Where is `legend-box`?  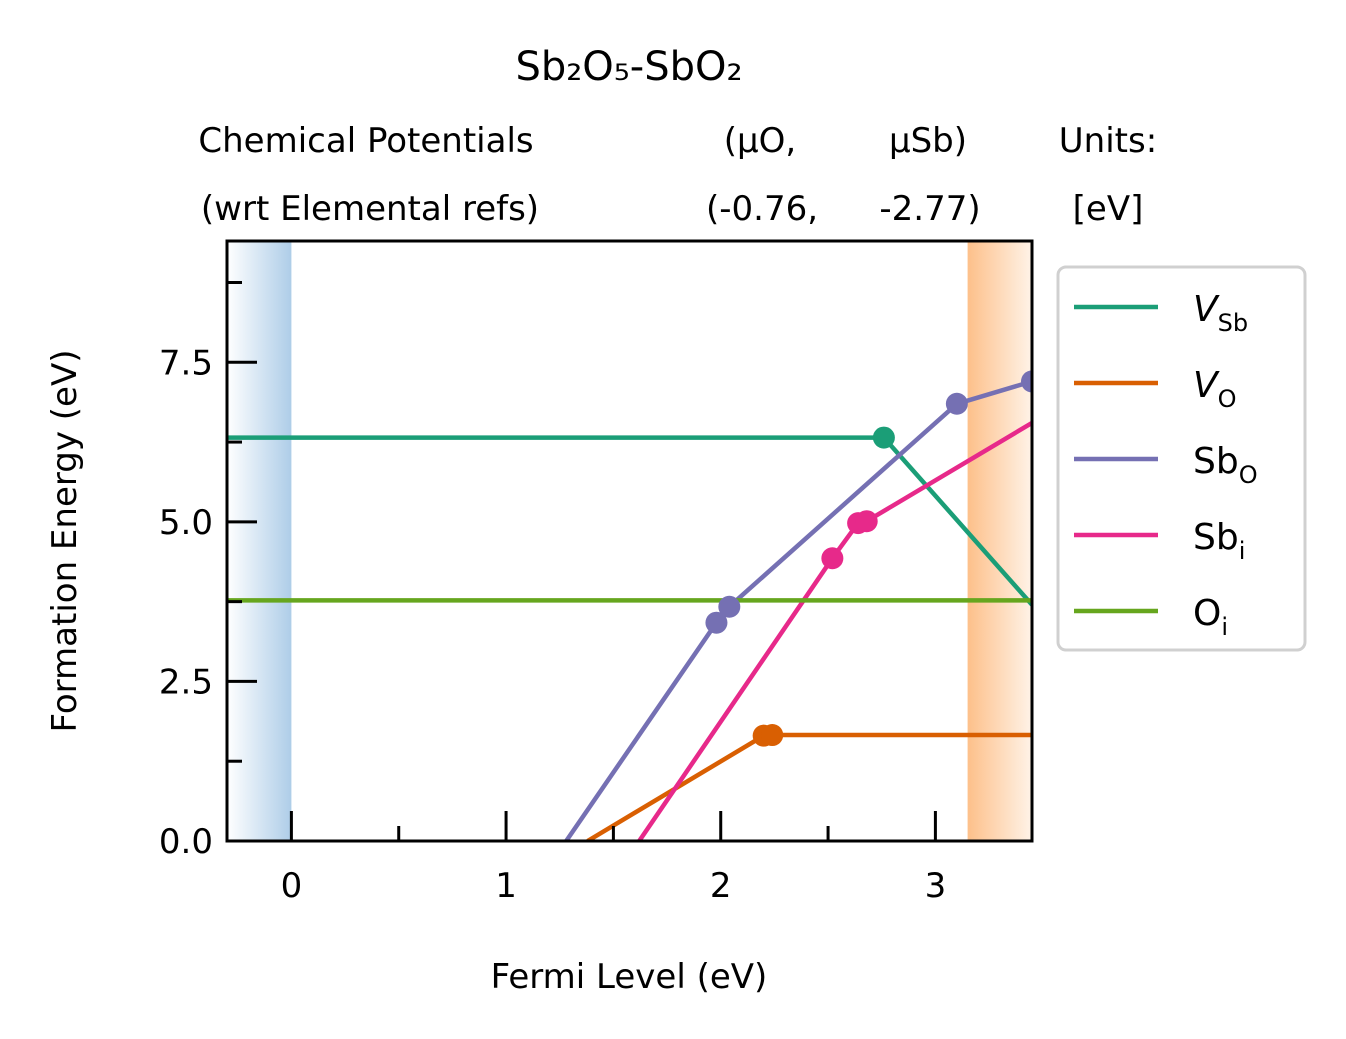
legend-box is located at coordinates (1181, 458).